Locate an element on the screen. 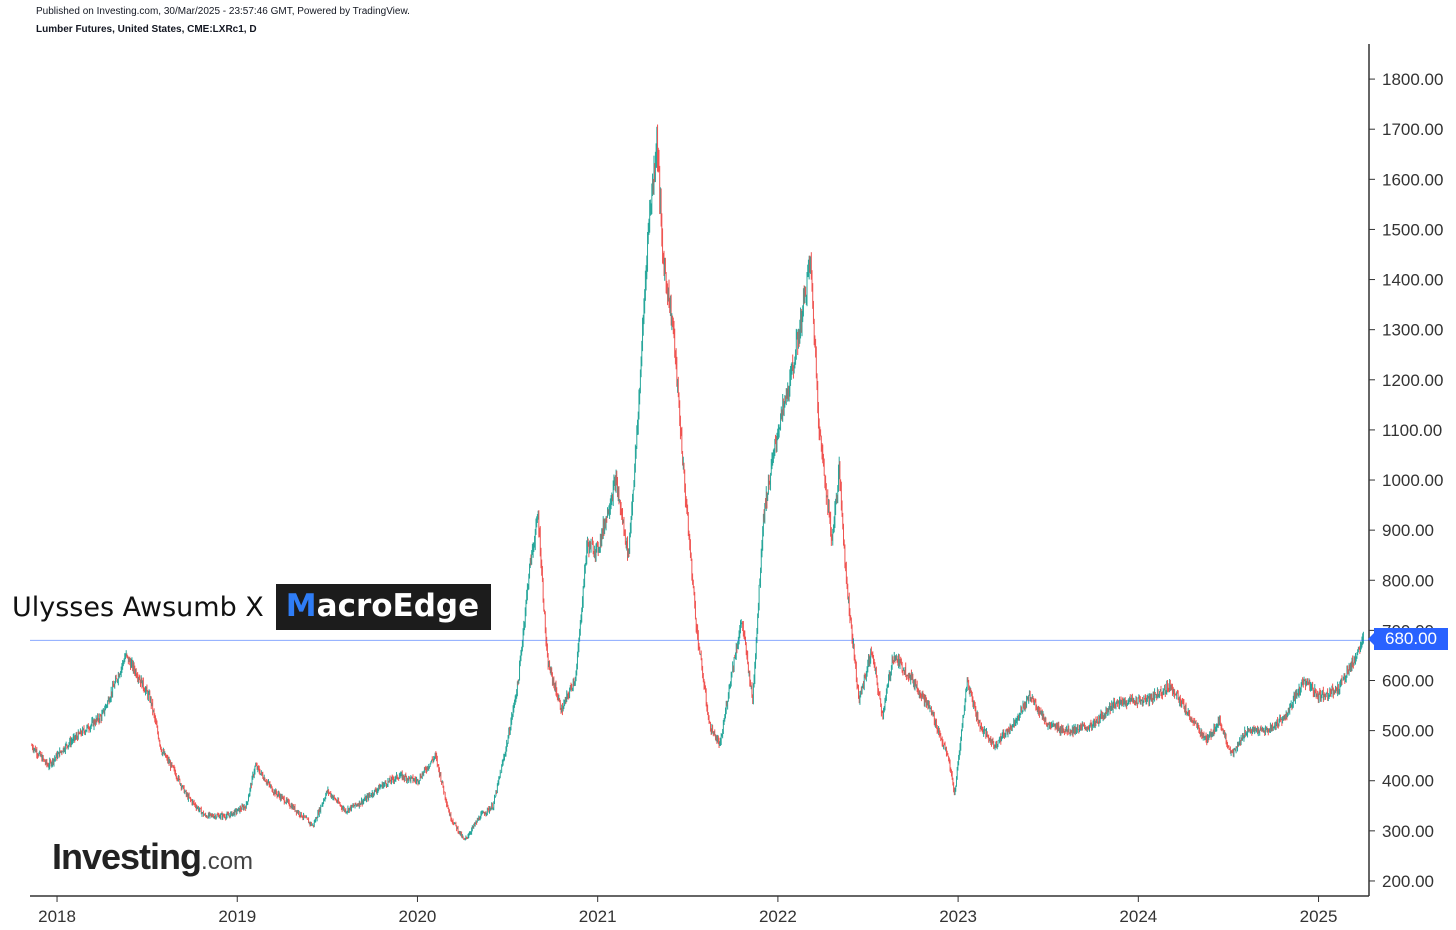 The image size is (1456, 930). last-price-label: 680.00 is located at coordinates (1408, 639).